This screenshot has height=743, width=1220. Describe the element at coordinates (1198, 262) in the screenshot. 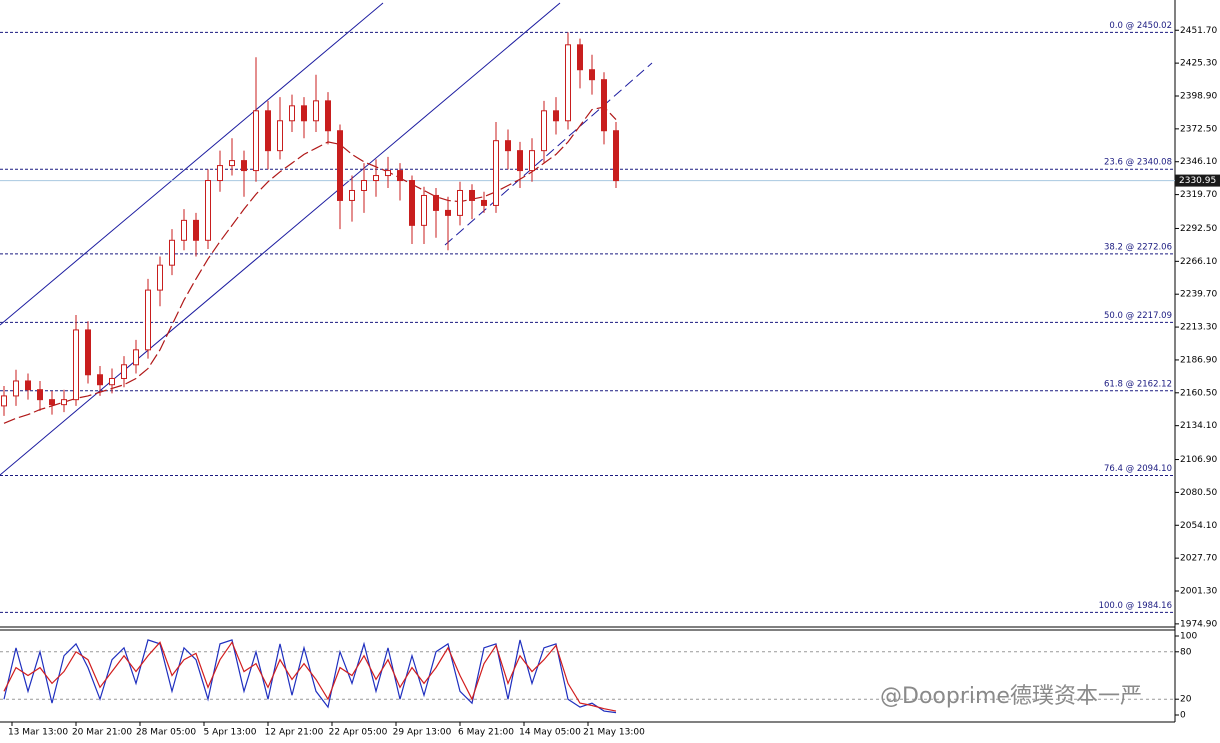

I see `y-tick-label: 2266.10` at that location.